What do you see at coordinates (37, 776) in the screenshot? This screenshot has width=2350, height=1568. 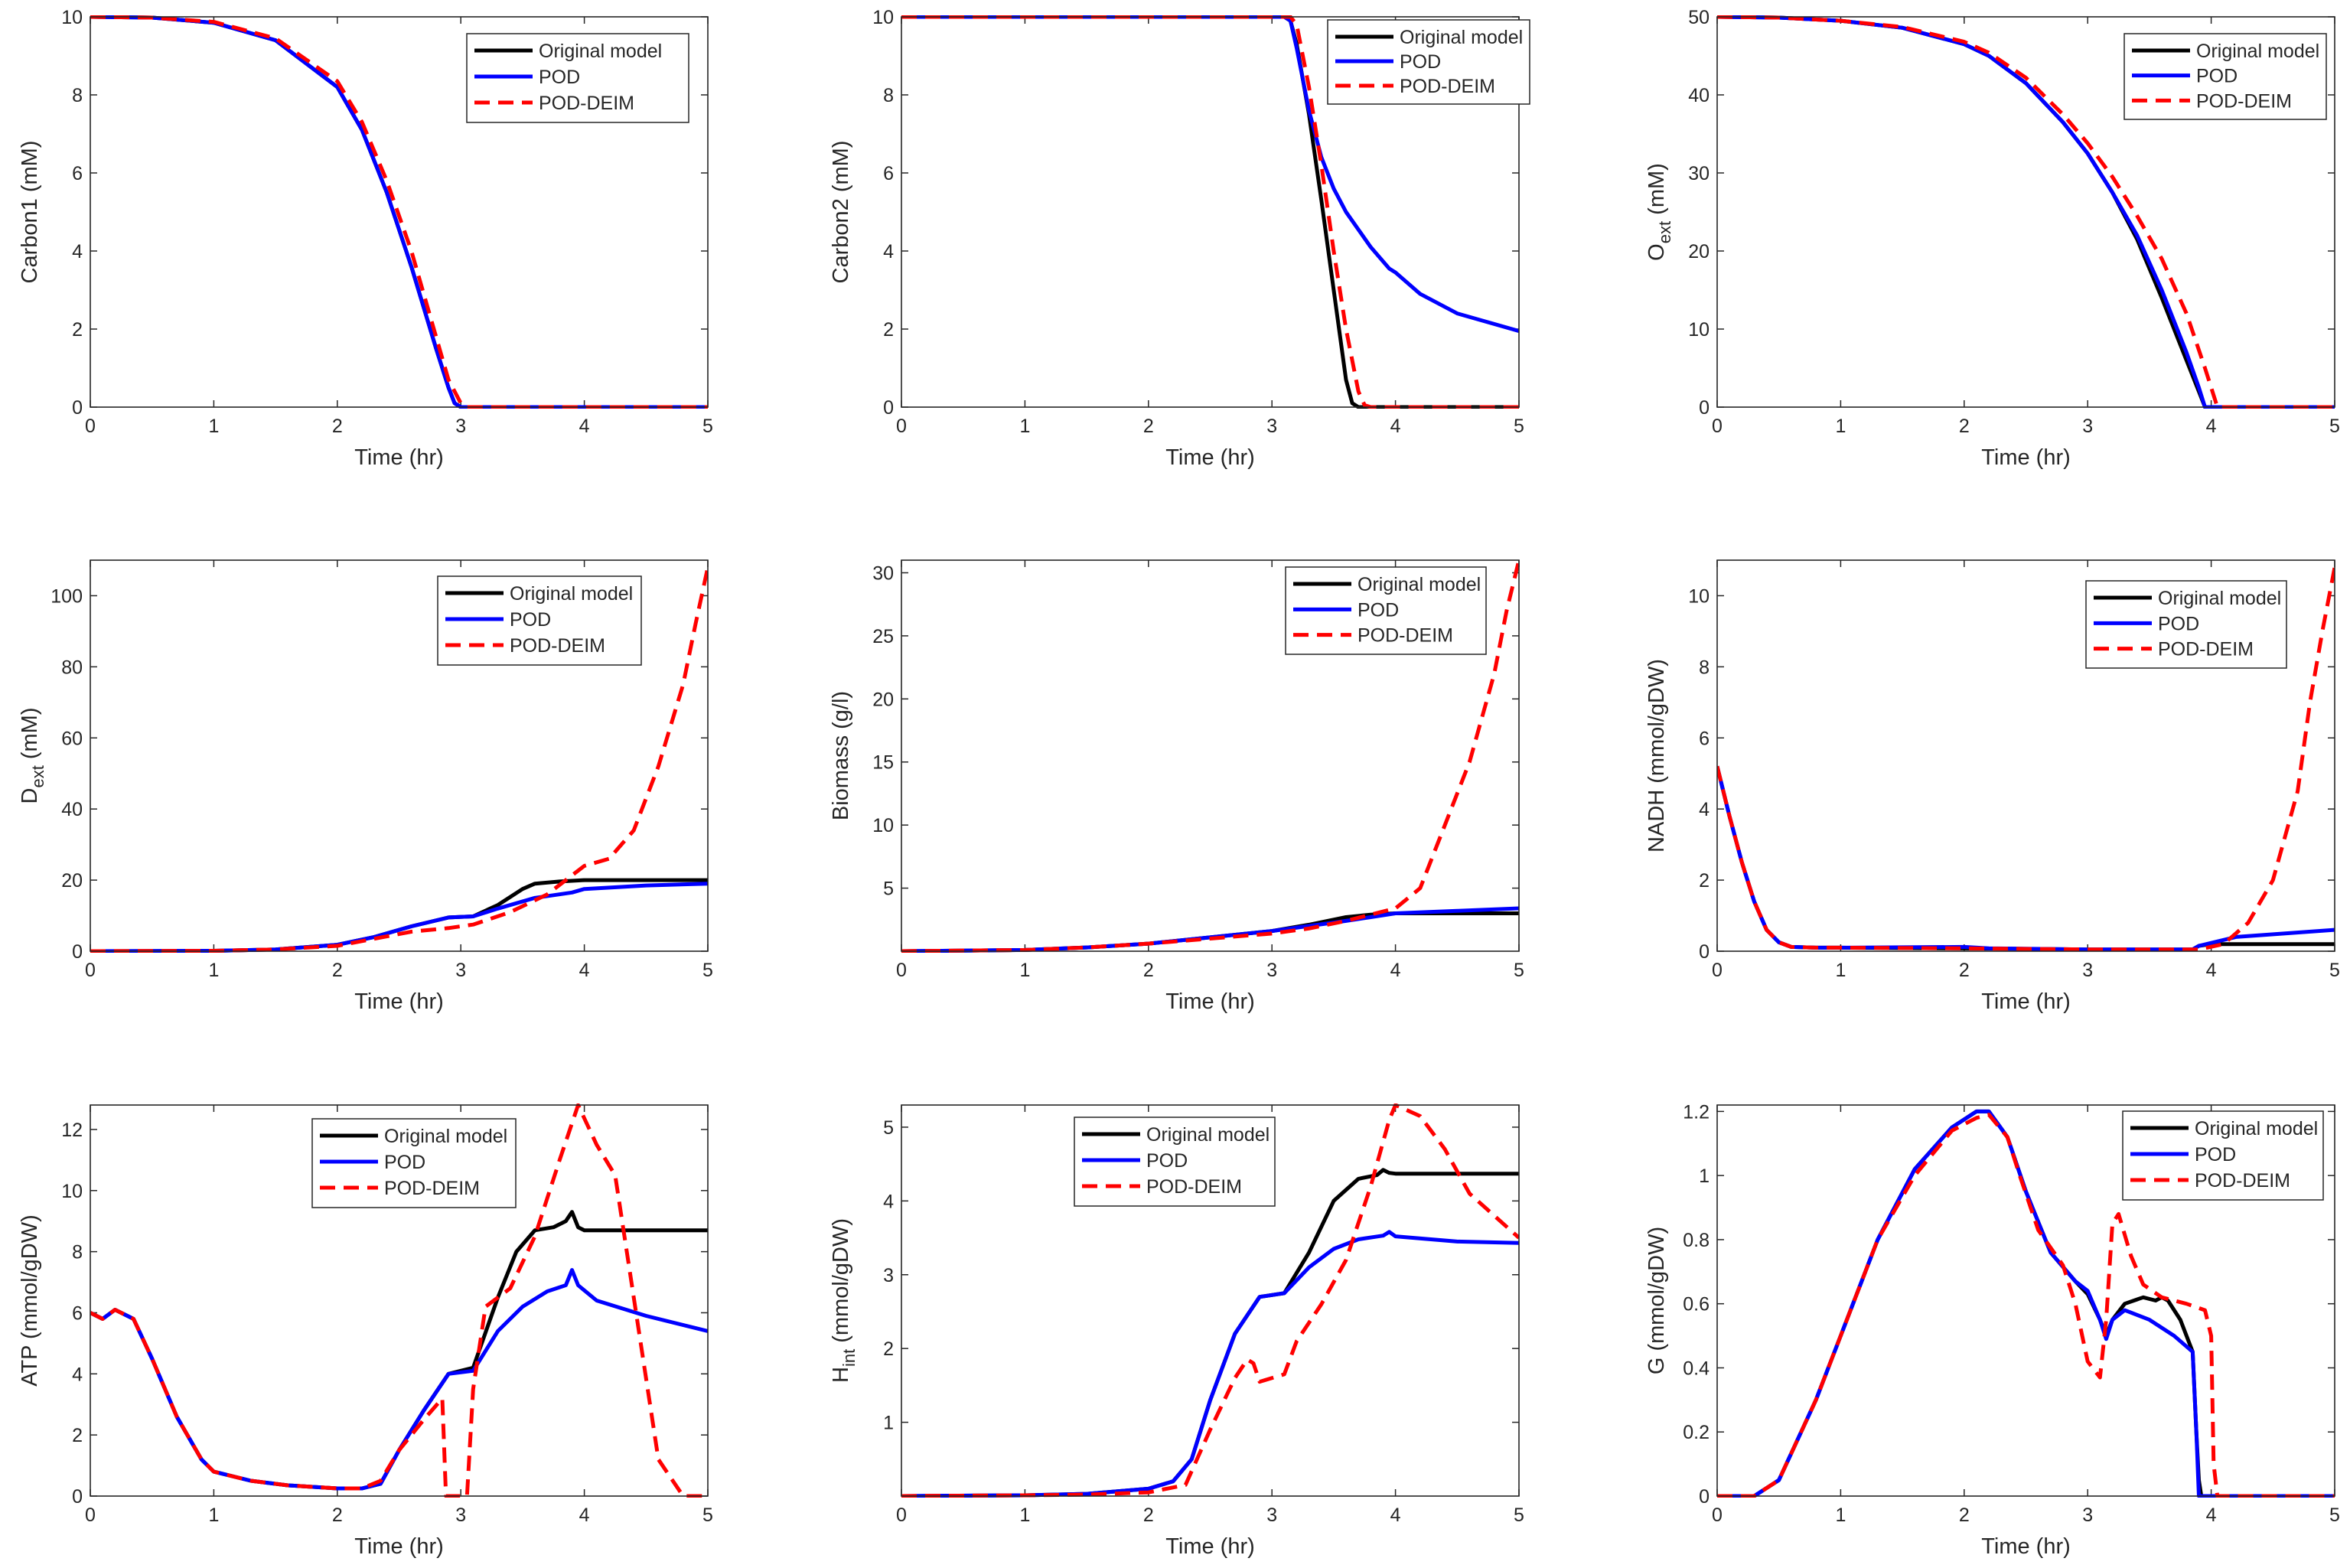 I see `y-axis-label-subscript: ext` at bounding box center [37, 776].